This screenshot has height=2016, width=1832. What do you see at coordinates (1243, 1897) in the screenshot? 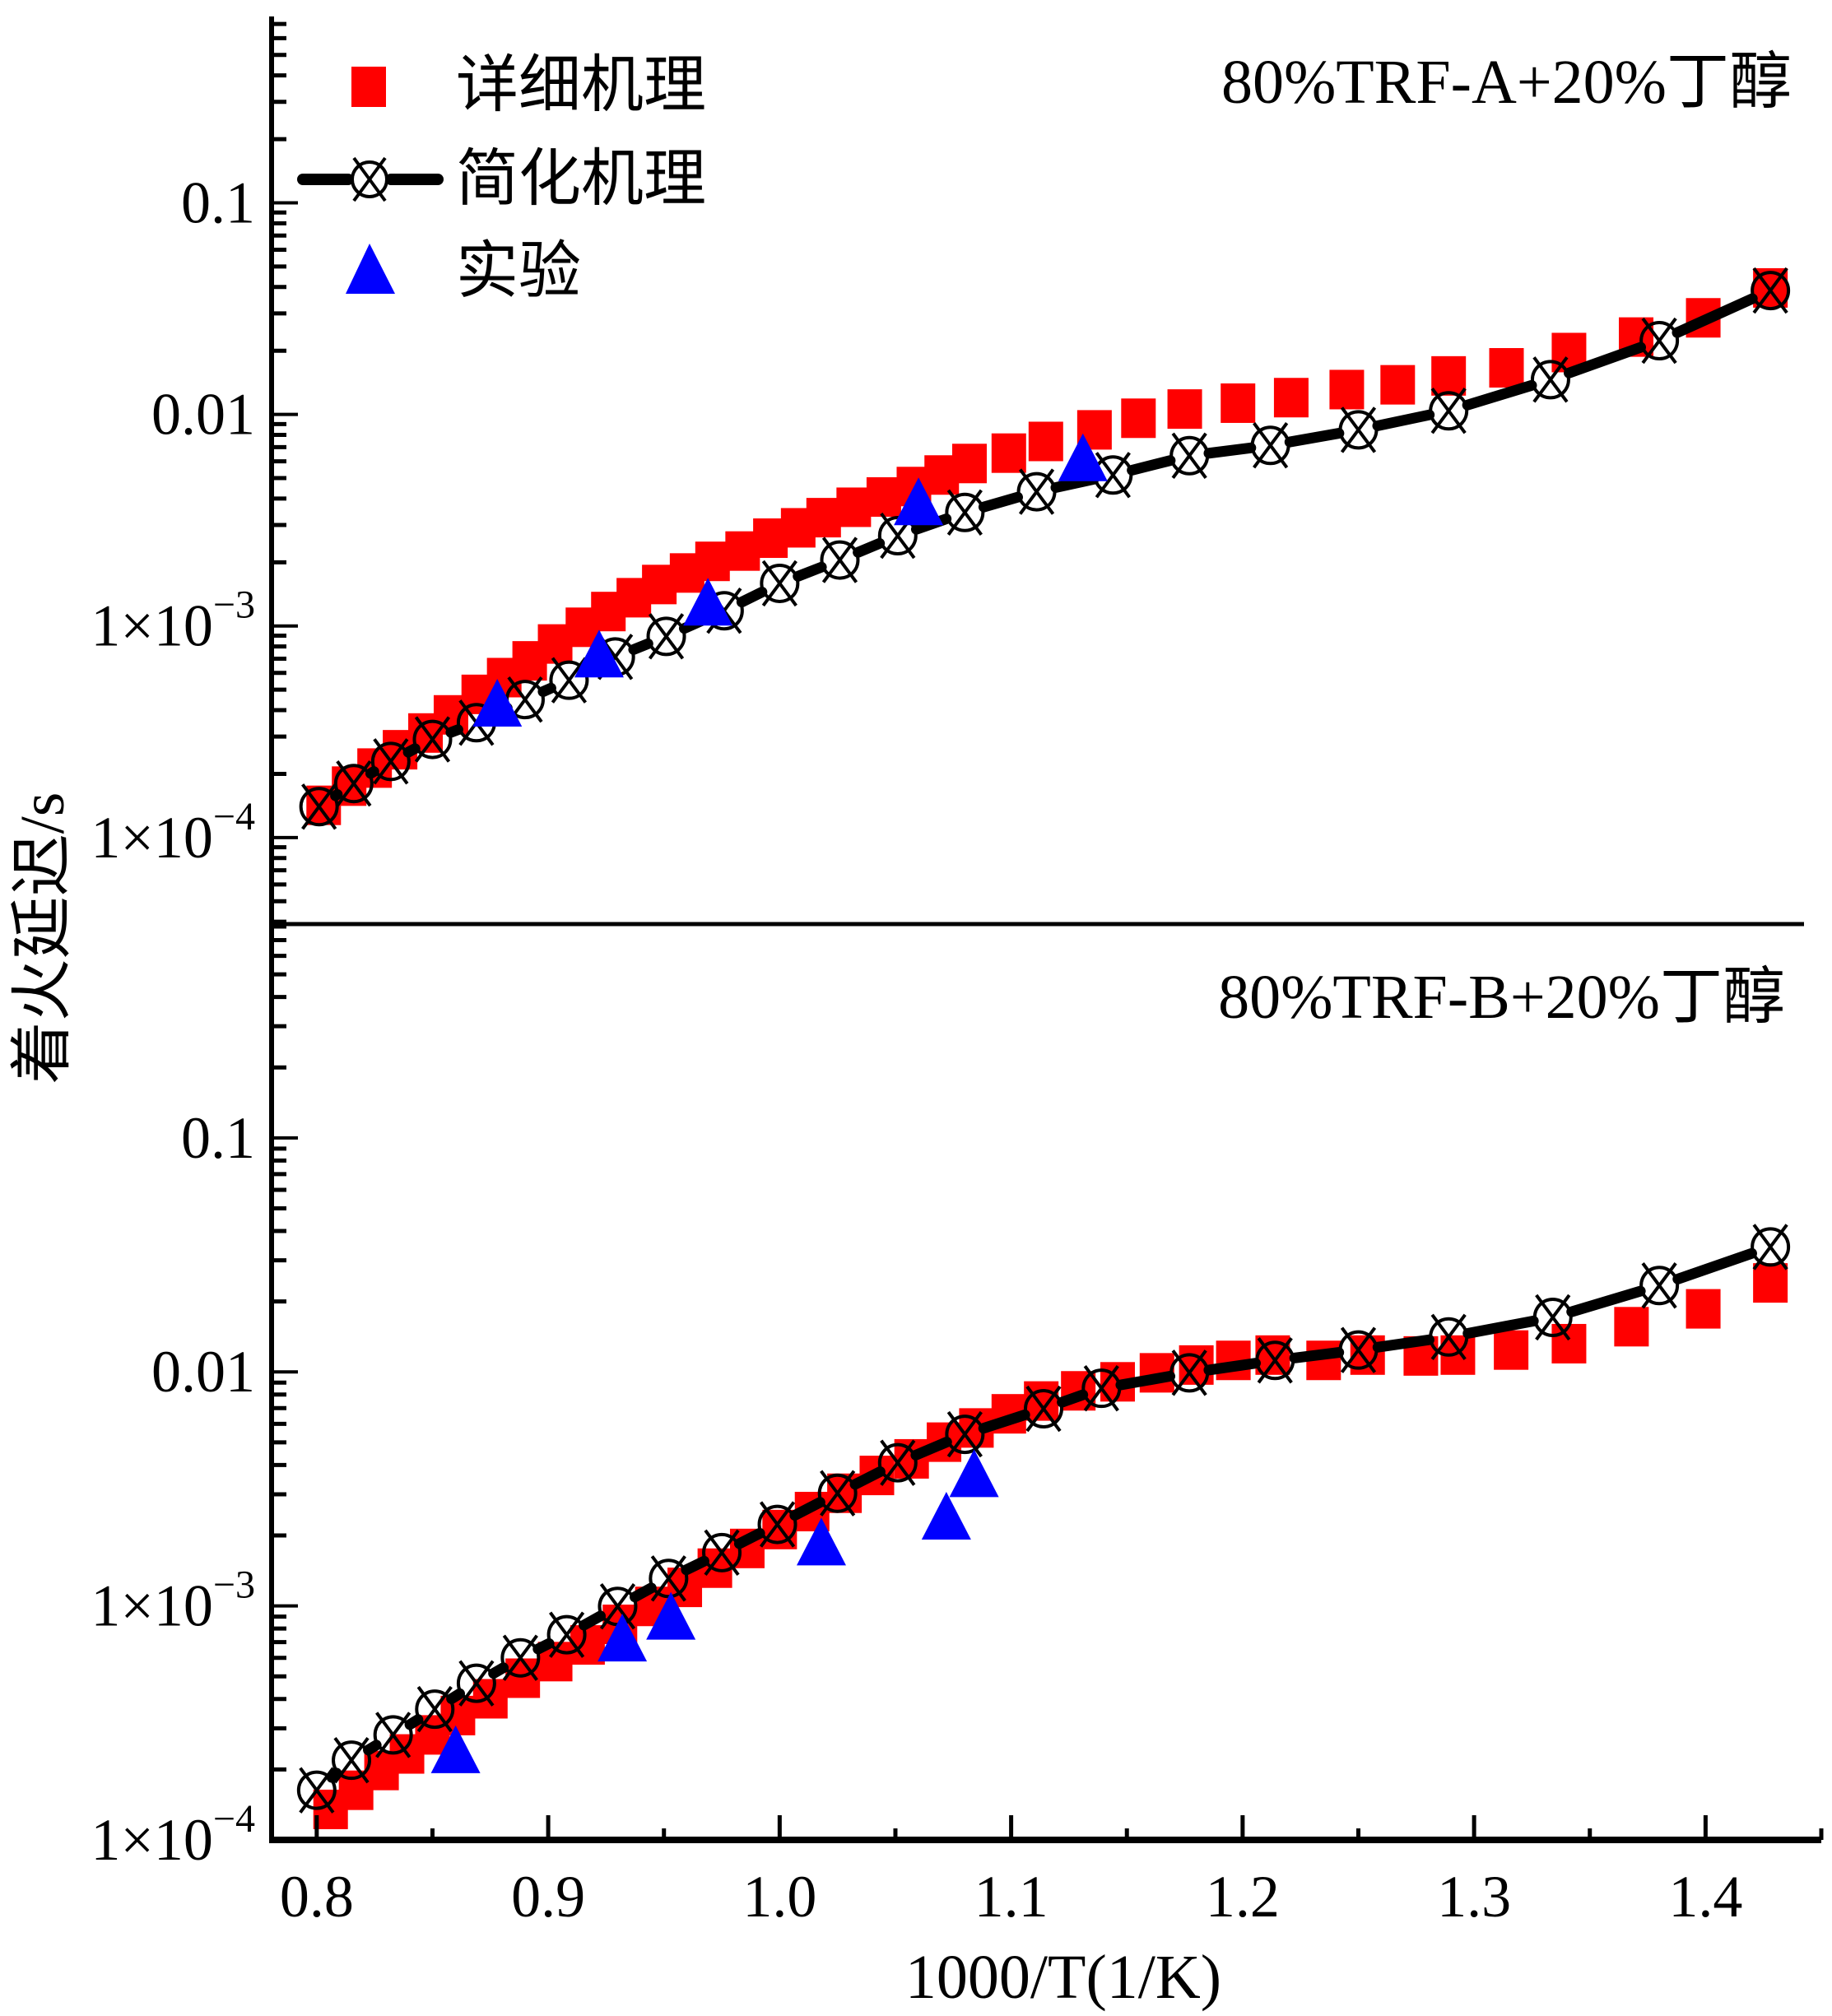
I see `x-tick-label: 1.2` at bounding box center [1243, 1897].